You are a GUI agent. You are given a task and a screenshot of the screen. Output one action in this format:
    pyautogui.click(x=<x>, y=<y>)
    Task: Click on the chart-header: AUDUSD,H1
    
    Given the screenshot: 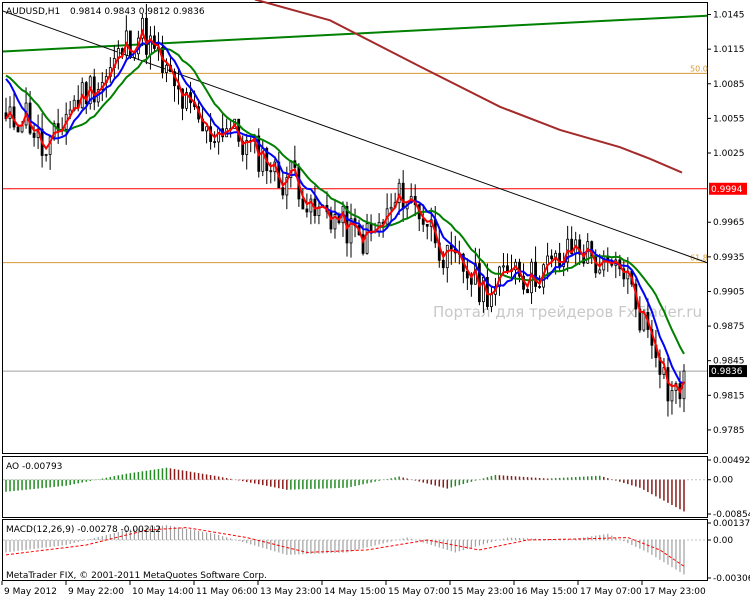 What is the action you would take?
    pyautogui.click(x=33, y=12)
    